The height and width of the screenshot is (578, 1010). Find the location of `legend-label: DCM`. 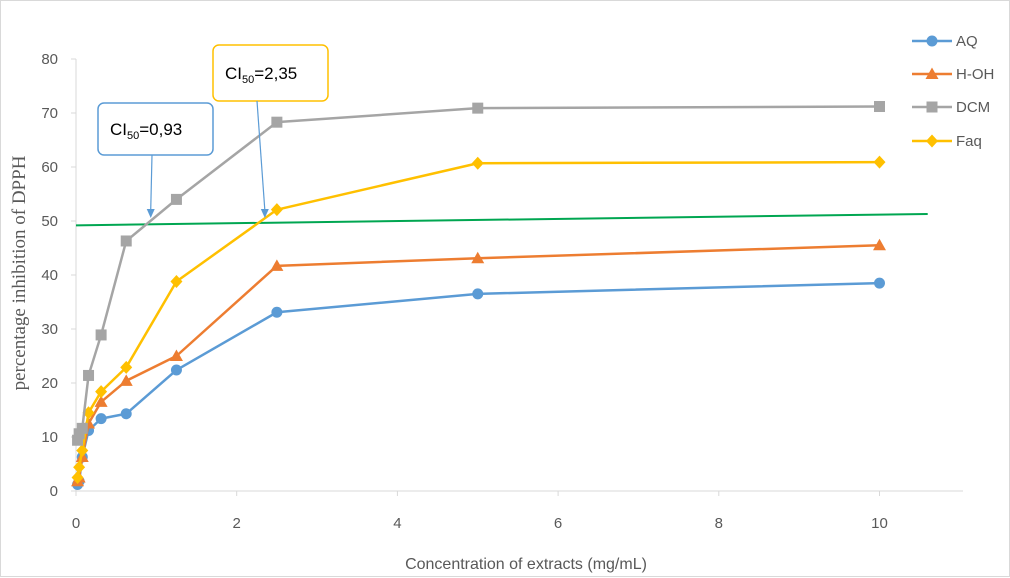

legend-label: DCM is located at coordinates (973, 107).